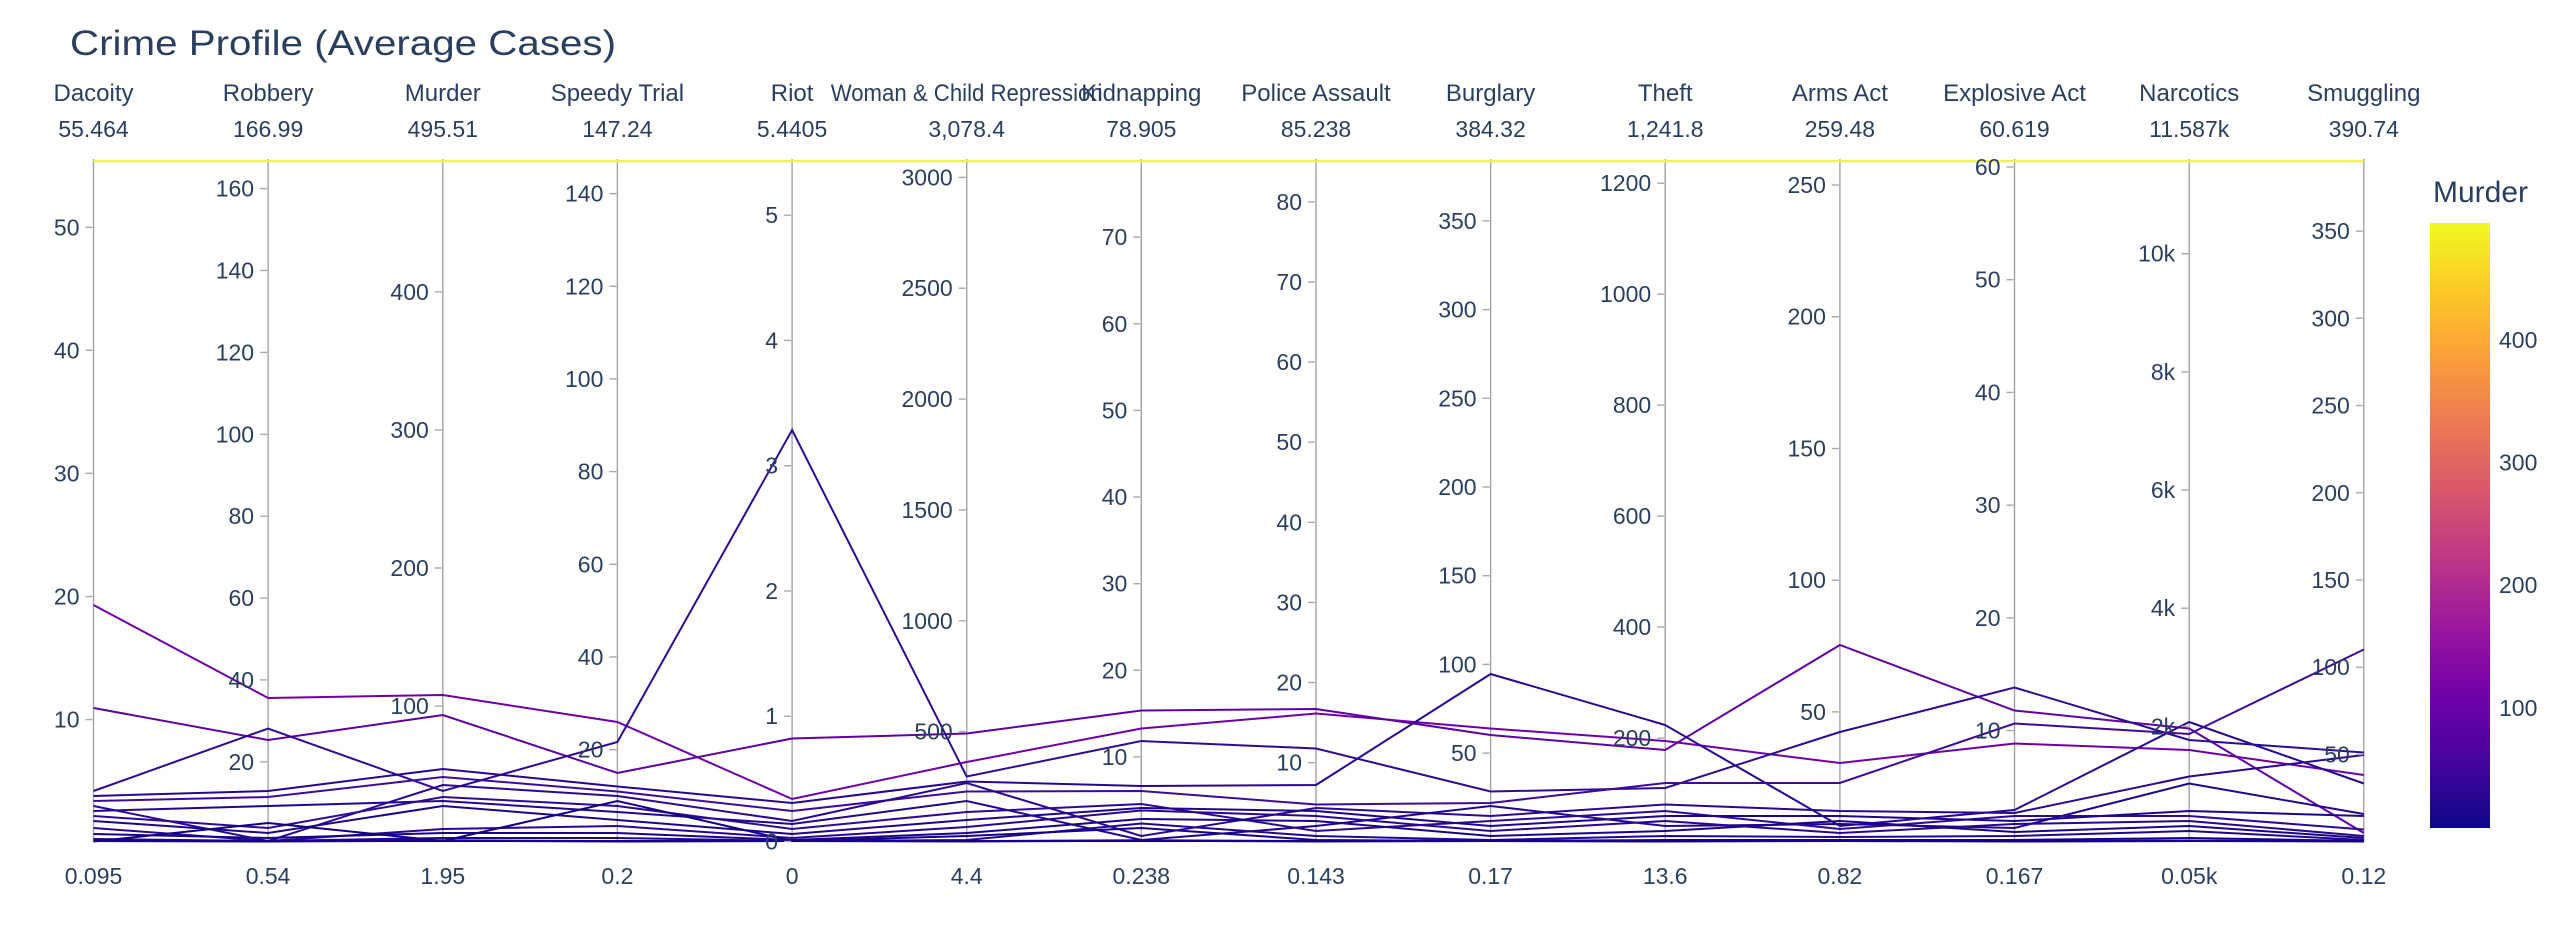 The width and height of the screenshot is (2568, 943). Describe the element at coordinates (1632, 516) in the screenshot. I see `svg-text: 600` at that location.